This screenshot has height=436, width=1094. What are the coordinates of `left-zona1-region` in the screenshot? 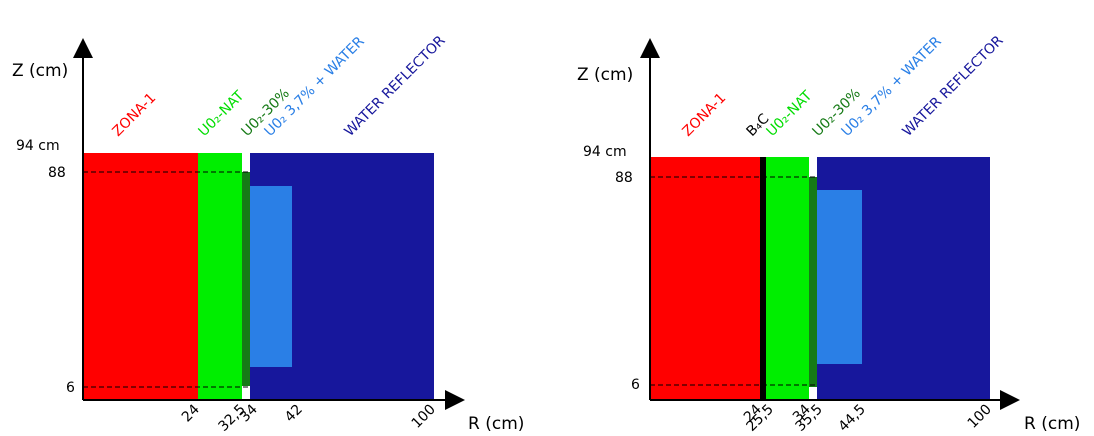 It's located at (140, 276).